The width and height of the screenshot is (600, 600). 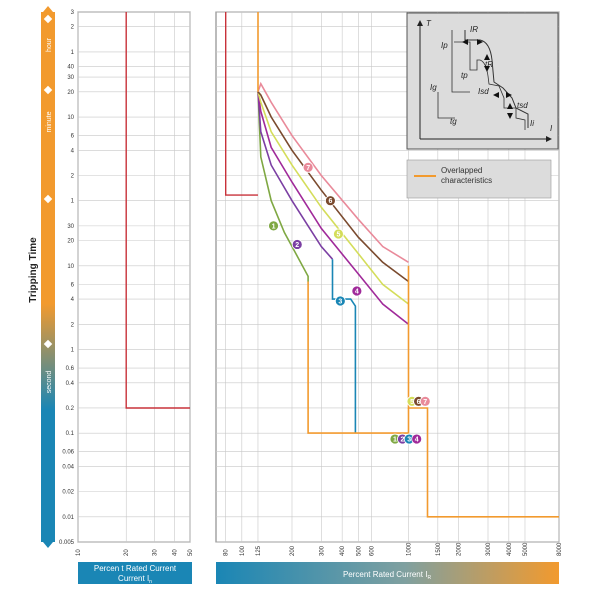 I want to click on left-series-line, so click(x=157, y=210).